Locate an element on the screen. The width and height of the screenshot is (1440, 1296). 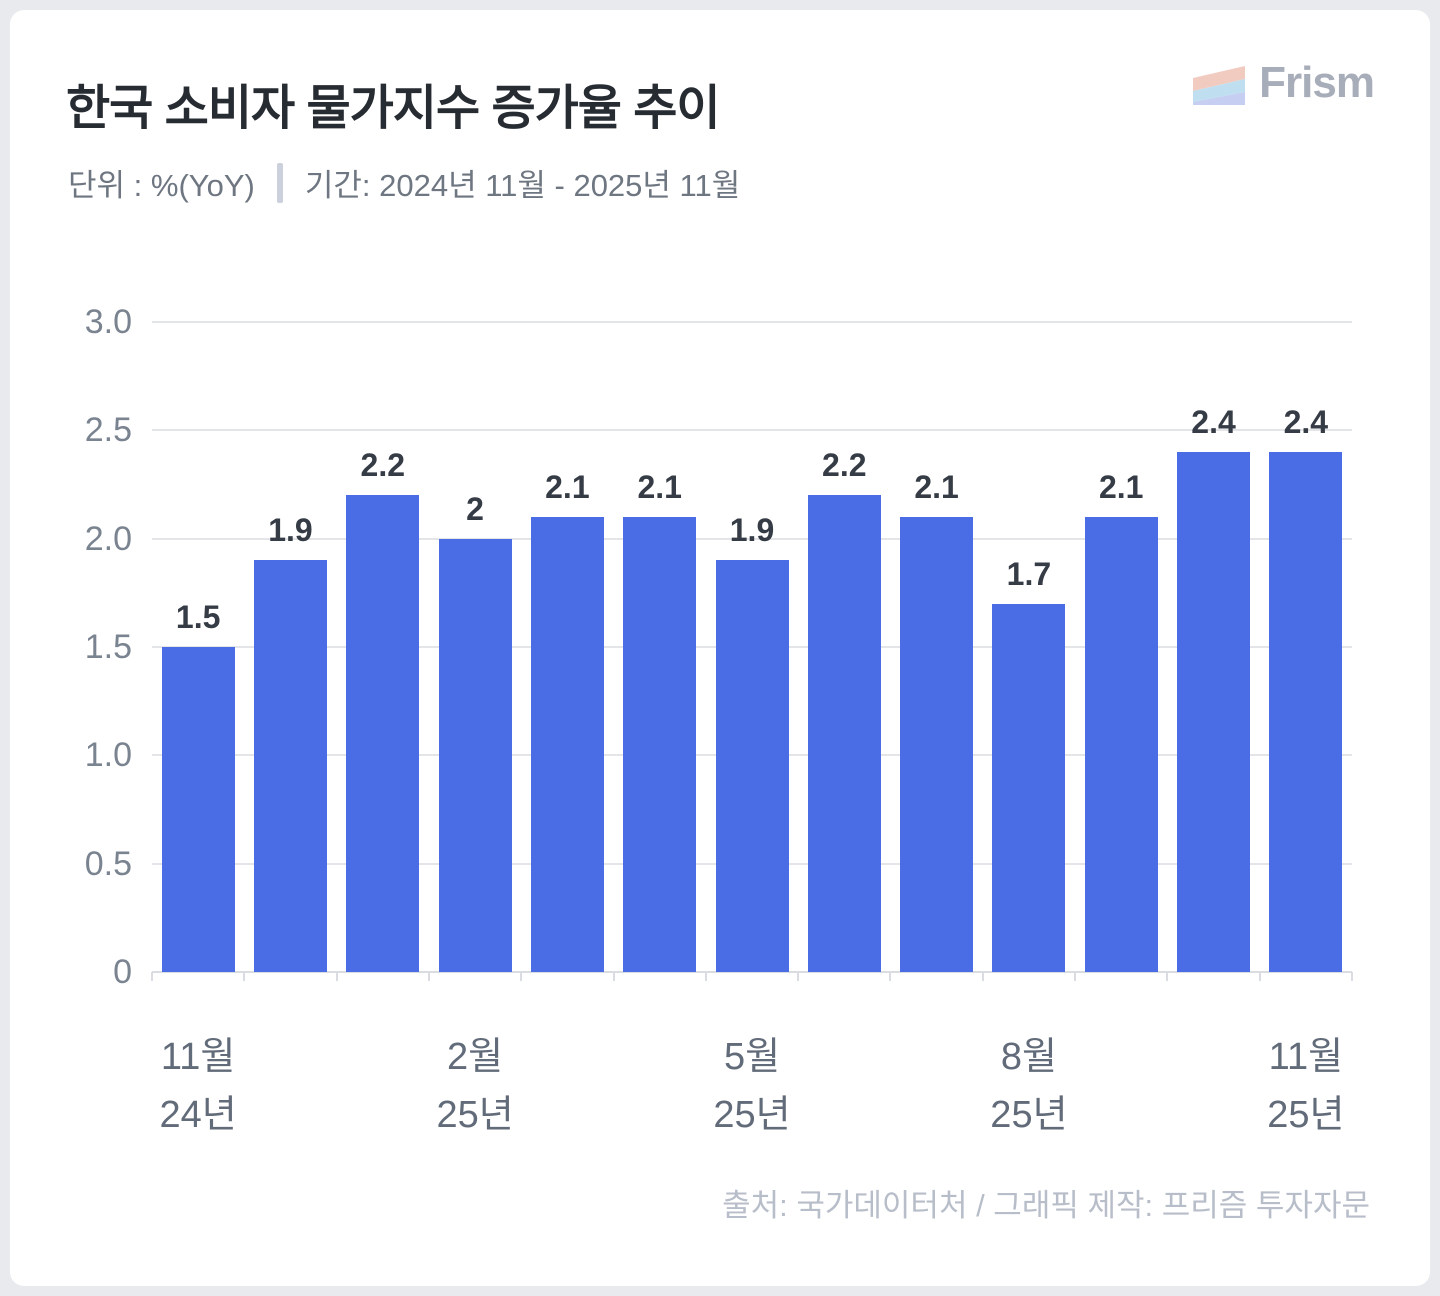
x-tick-label: 11월 24년 is located at coordinates (198, 1086).